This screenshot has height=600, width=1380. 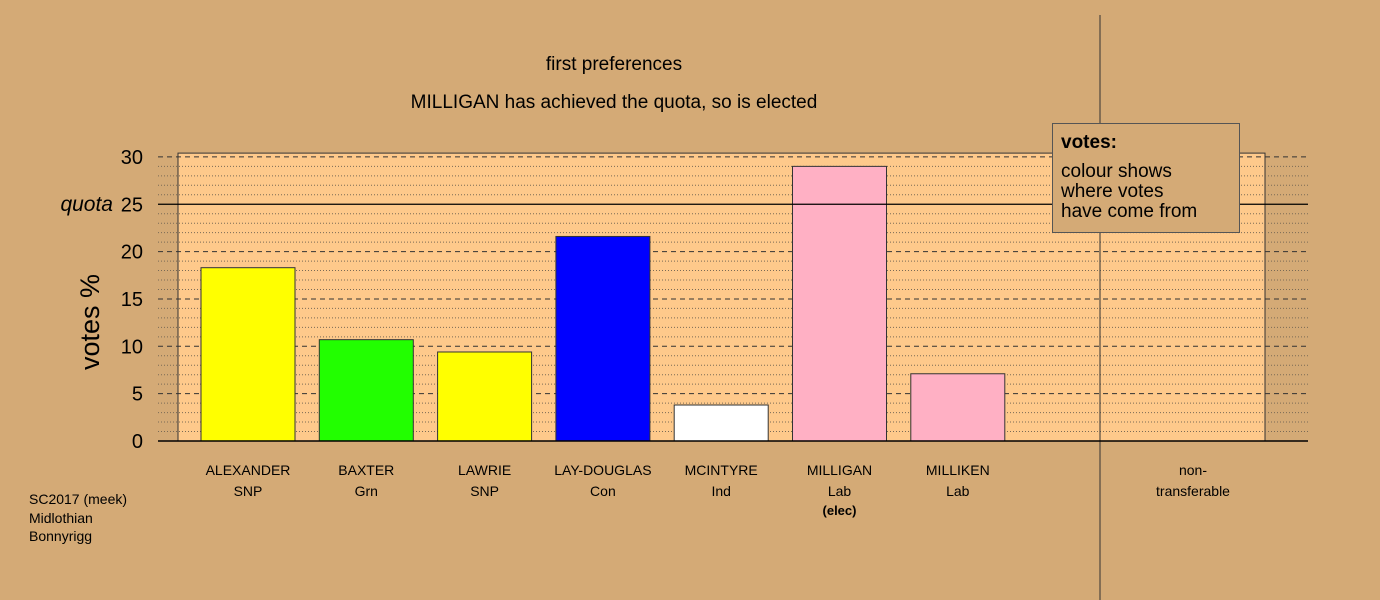 What do you see at coordinates (1193, 470) in the screenshot?
I see `nontransferable-label-line1: non-` at bounding box center [1193, 470].